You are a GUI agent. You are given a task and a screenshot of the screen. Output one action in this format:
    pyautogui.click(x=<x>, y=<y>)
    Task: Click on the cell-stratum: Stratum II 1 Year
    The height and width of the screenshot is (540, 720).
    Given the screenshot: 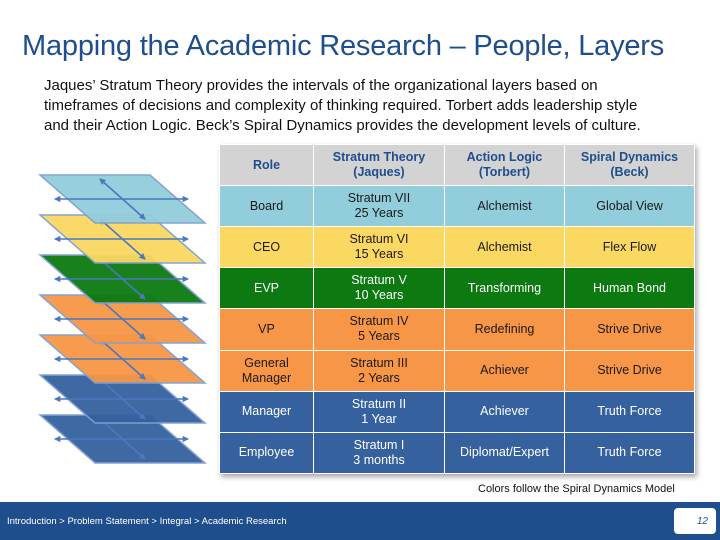 What is the action you would take?
    pyautogui.click(x=379, y=411)
    